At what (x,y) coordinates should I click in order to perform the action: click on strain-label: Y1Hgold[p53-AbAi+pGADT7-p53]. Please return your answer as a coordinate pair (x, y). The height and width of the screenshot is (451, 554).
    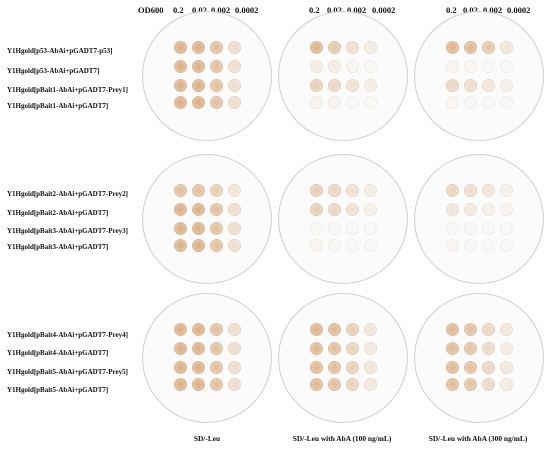
    Looking at the image, I should click on (60, 51).